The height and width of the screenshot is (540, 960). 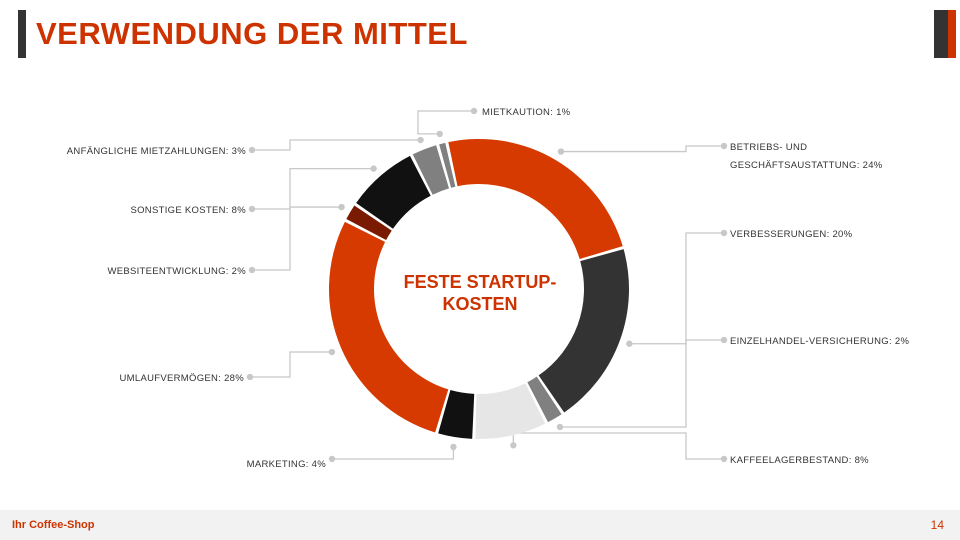 What do you see at coordinates (156, 151) in the screenshot?
I see `slice-label-10: ANFÄNGLICHE MIETZAHLUNGEN: 3%` at bounding box center [156, 151].